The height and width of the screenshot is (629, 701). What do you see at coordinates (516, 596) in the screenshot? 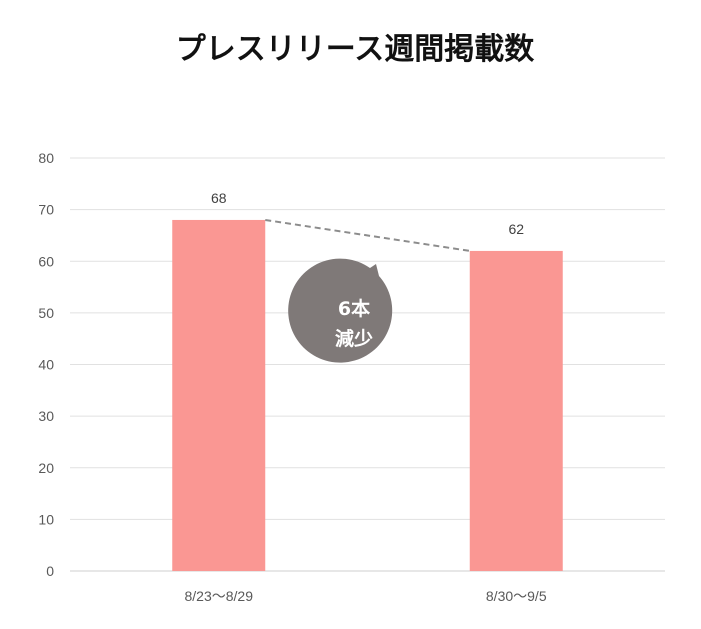
I see `x-tick-label: 8/30〜9/5` at bounding box center [516, 596].